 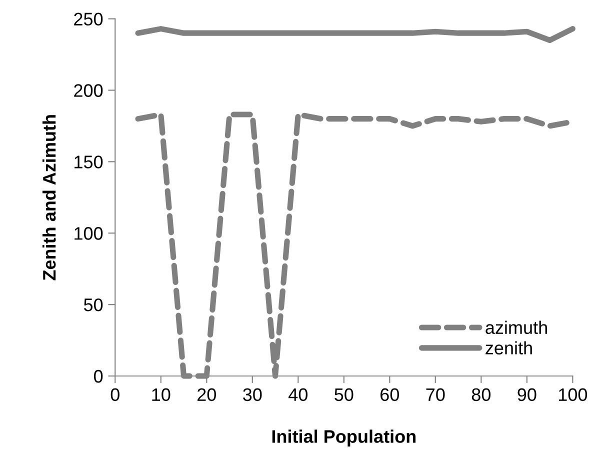 What do you see at coordinates (115, 395) in the screenshot?
I see `x-tick-label: 0` at bounding box center [115, 395].